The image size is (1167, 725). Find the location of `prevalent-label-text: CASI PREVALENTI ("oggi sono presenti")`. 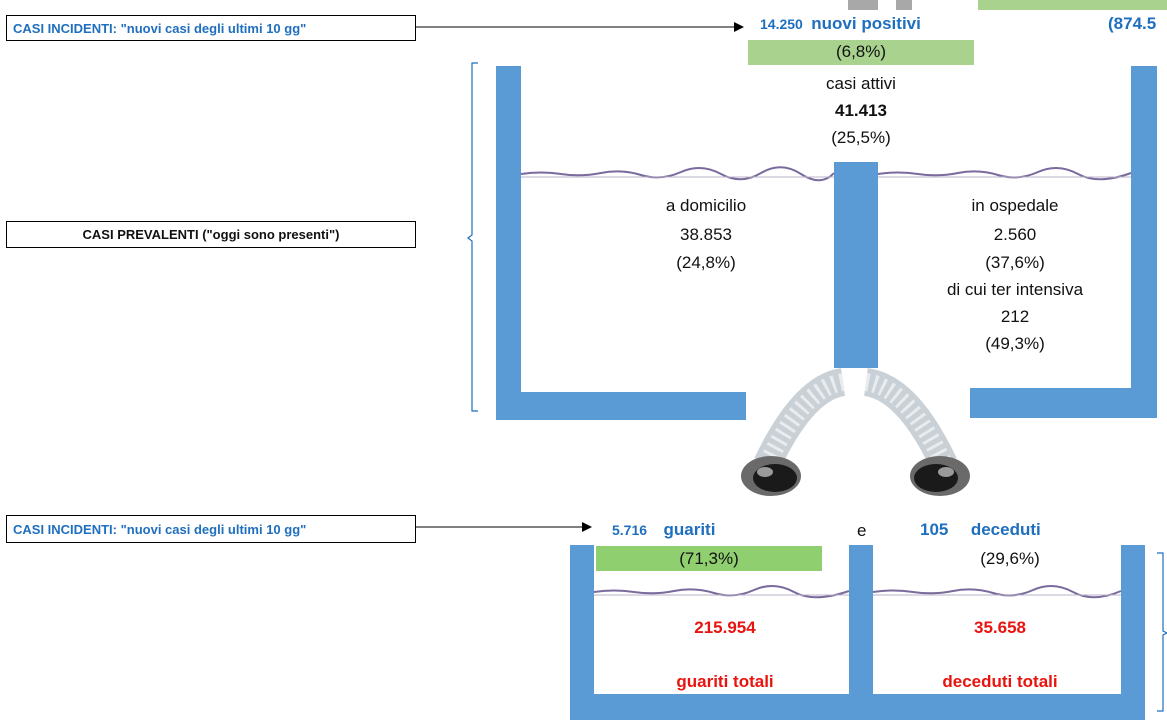

prevalent-label-text: CASI PREVALENTI ("oggi sono presenti") is located at coordinates (211, 234).